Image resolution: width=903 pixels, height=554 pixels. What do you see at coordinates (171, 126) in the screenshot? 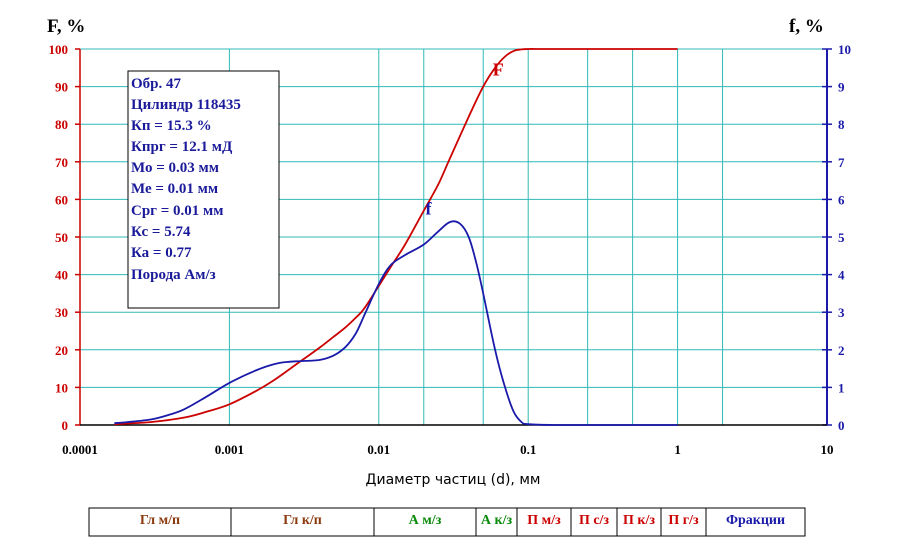
I see `info-line: Кп = 15.3 %` at bounding box center [171, 126].